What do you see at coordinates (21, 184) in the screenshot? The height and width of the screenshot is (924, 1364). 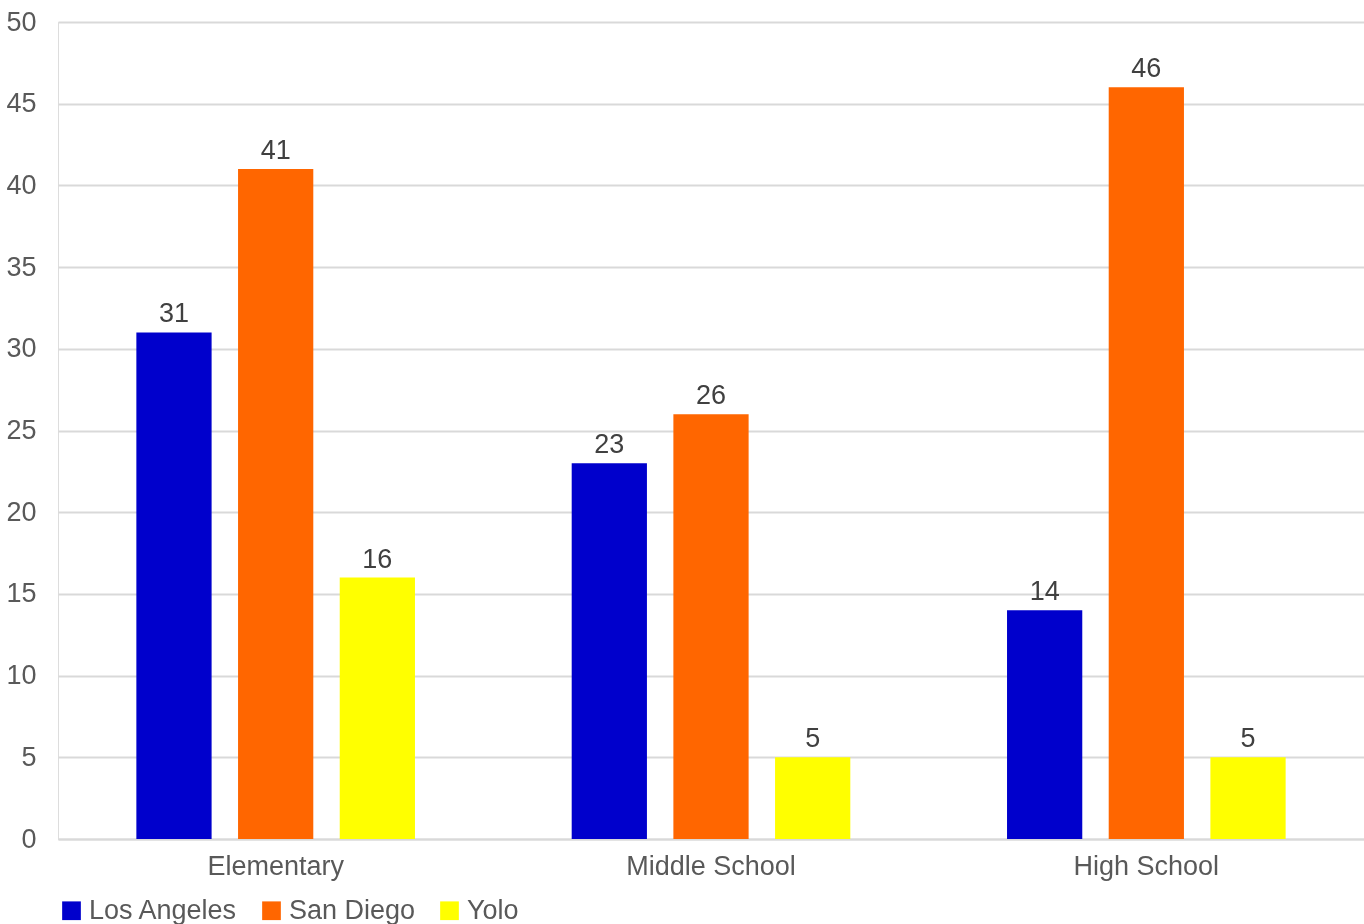 I see `y-tick-label: 40` at bounding box center [21, 184].